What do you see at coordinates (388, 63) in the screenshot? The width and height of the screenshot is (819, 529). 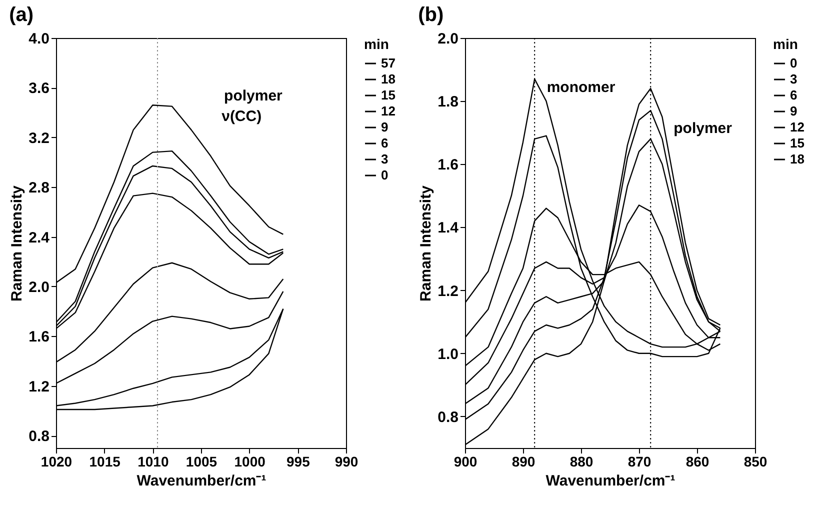 I see `legend-label: 57` at bounding box center [388, 63].